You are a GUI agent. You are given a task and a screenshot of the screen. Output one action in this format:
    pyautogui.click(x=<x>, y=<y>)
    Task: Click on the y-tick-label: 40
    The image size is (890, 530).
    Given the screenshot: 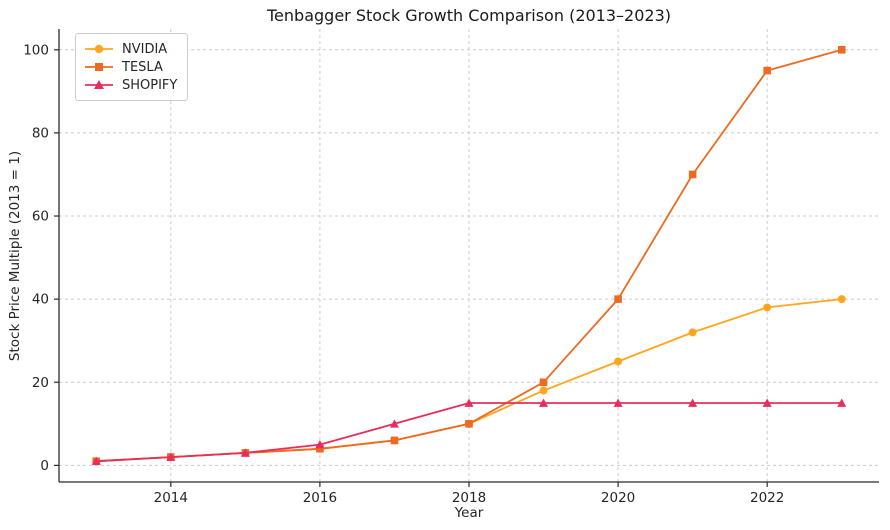 What is the action you would take?
    pyautogui.click(x=40, y=300)
    